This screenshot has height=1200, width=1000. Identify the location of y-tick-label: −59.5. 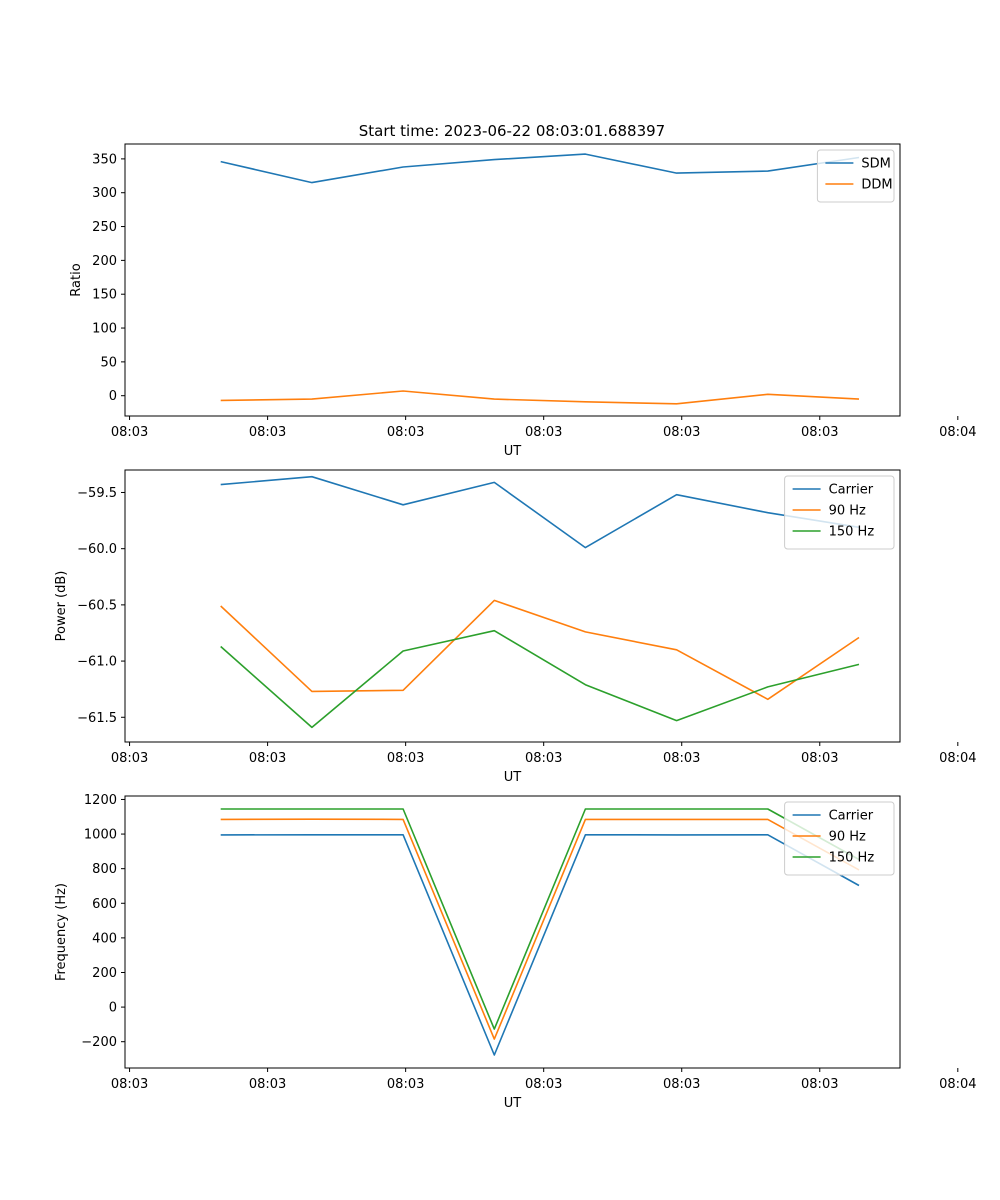
(97, 493).